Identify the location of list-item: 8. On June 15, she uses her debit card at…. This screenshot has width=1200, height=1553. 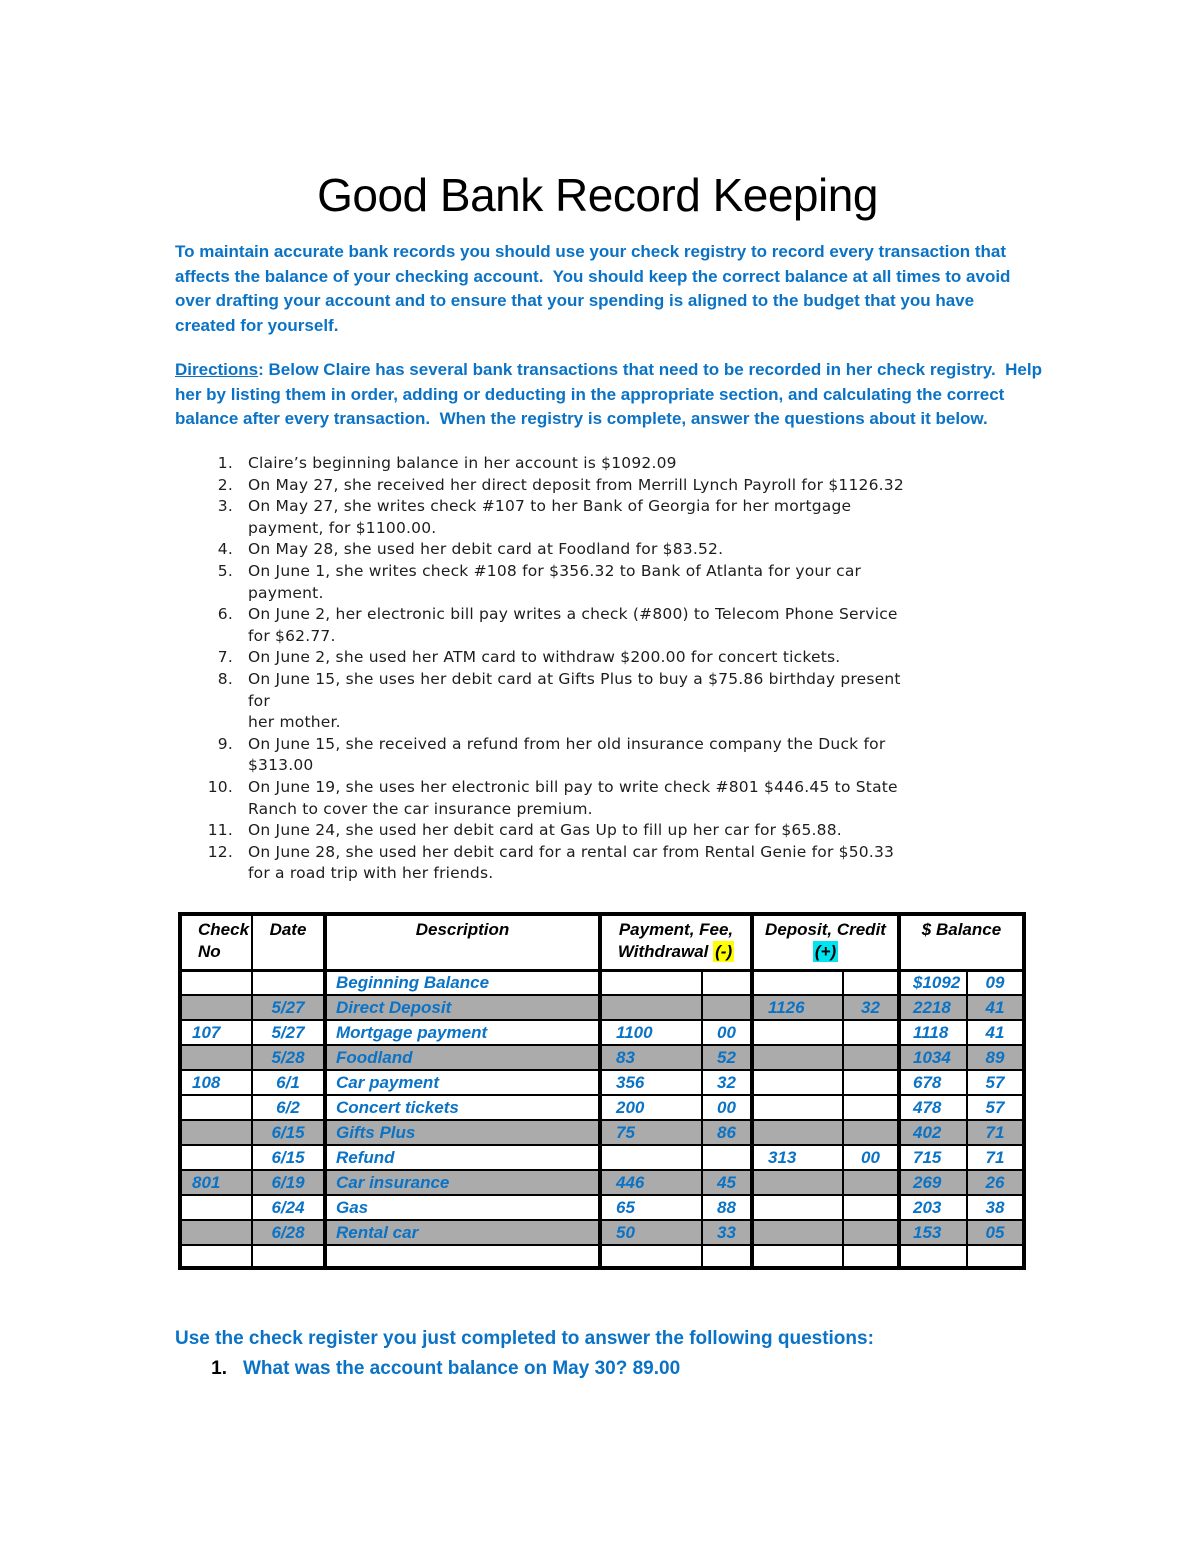
(554, 701).